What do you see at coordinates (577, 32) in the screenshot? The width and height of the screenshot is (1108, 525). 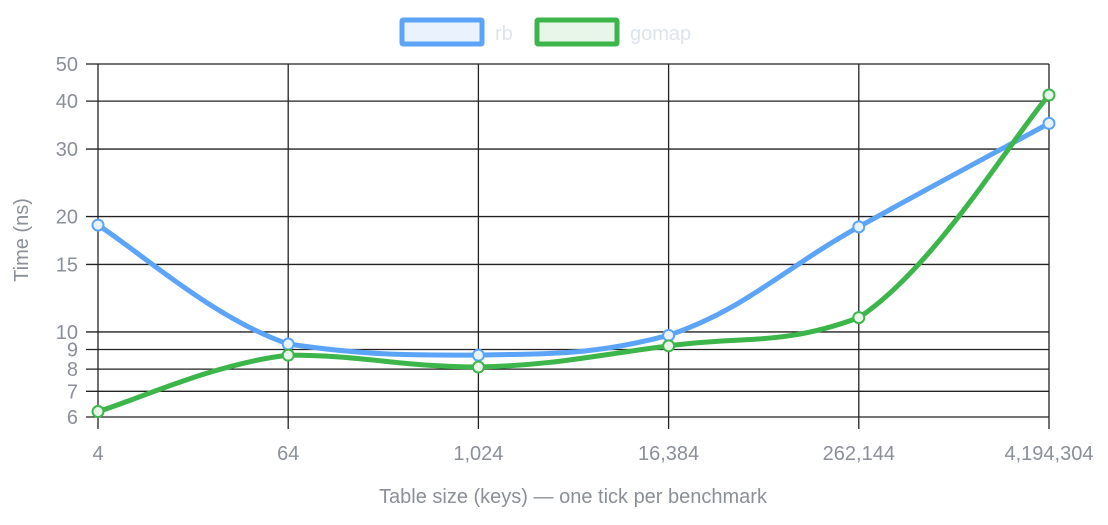 I see `legend-swatch-gomap` at bounding box center [577, 32].